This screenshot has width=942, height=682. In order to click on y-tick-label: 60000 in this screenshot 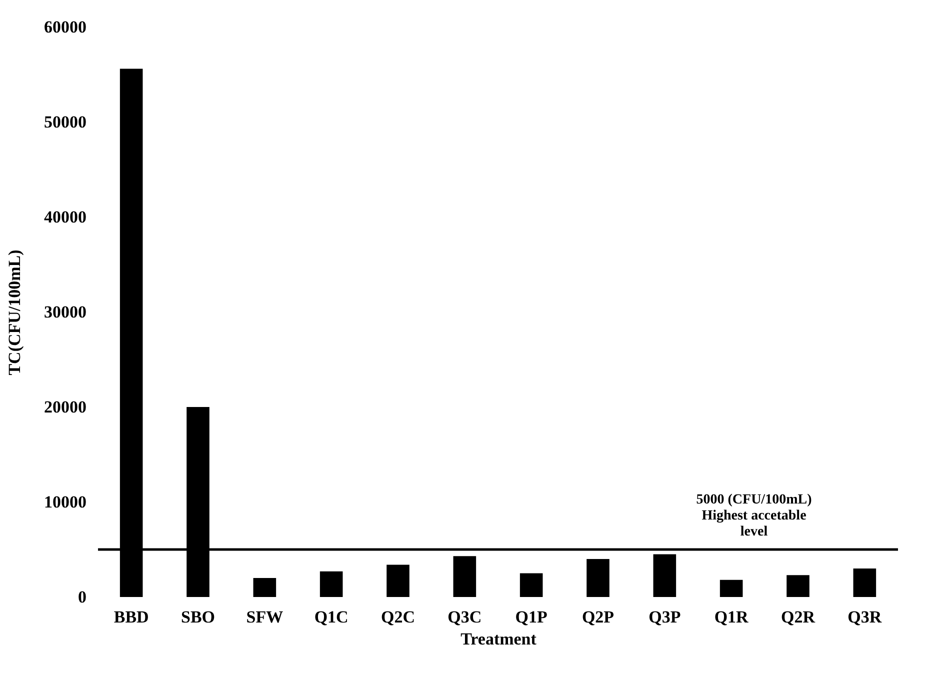, I will do `click(65, 27)`.